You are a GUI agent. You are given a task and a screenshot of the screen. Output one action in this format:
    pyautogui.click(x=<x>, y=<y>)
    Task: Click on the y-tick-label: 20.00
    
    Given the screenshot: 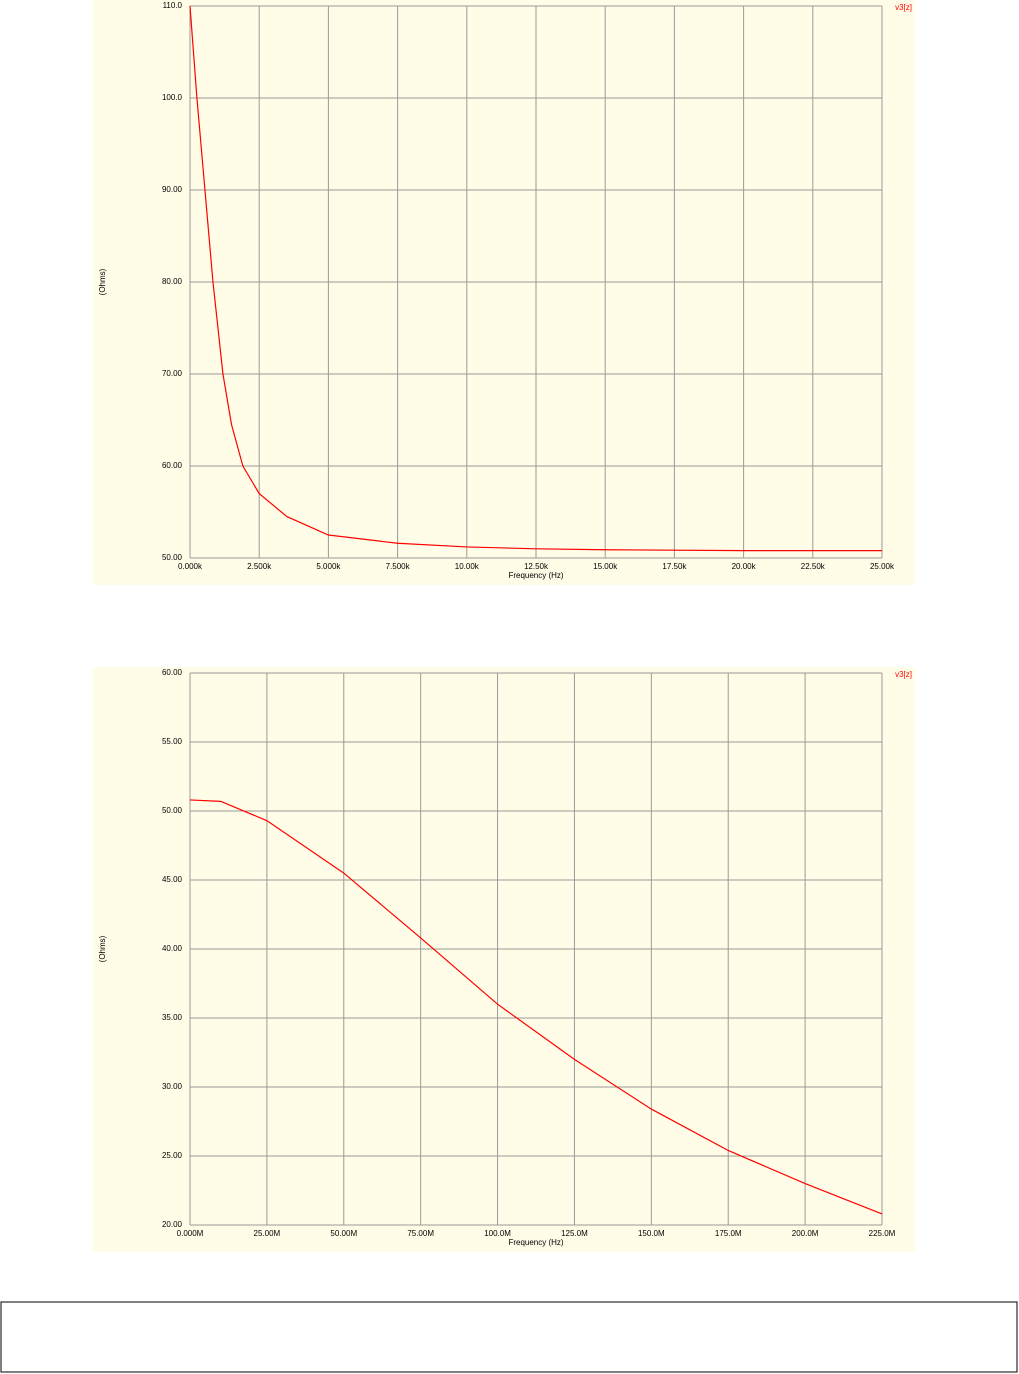 What is the action you would take?
    pyautogui.click(x=172, y=1224)
    